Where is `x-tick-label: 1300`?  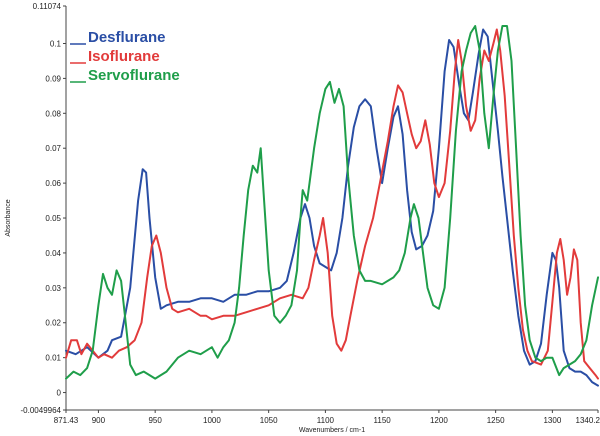
x-tick-label: 1300 is located at coordinates (552, 420).